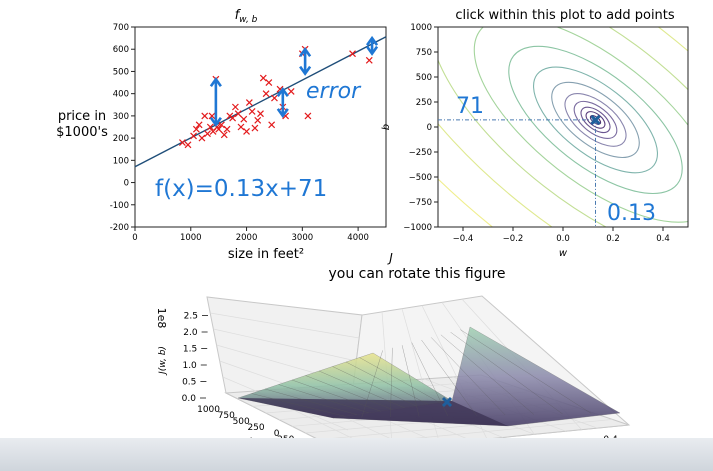 The image size is (713, 471). What do you see at coordinates (358, 238) in the screenshot?
I see `x-tick-label: 4000` at bounding box center [358, 238].